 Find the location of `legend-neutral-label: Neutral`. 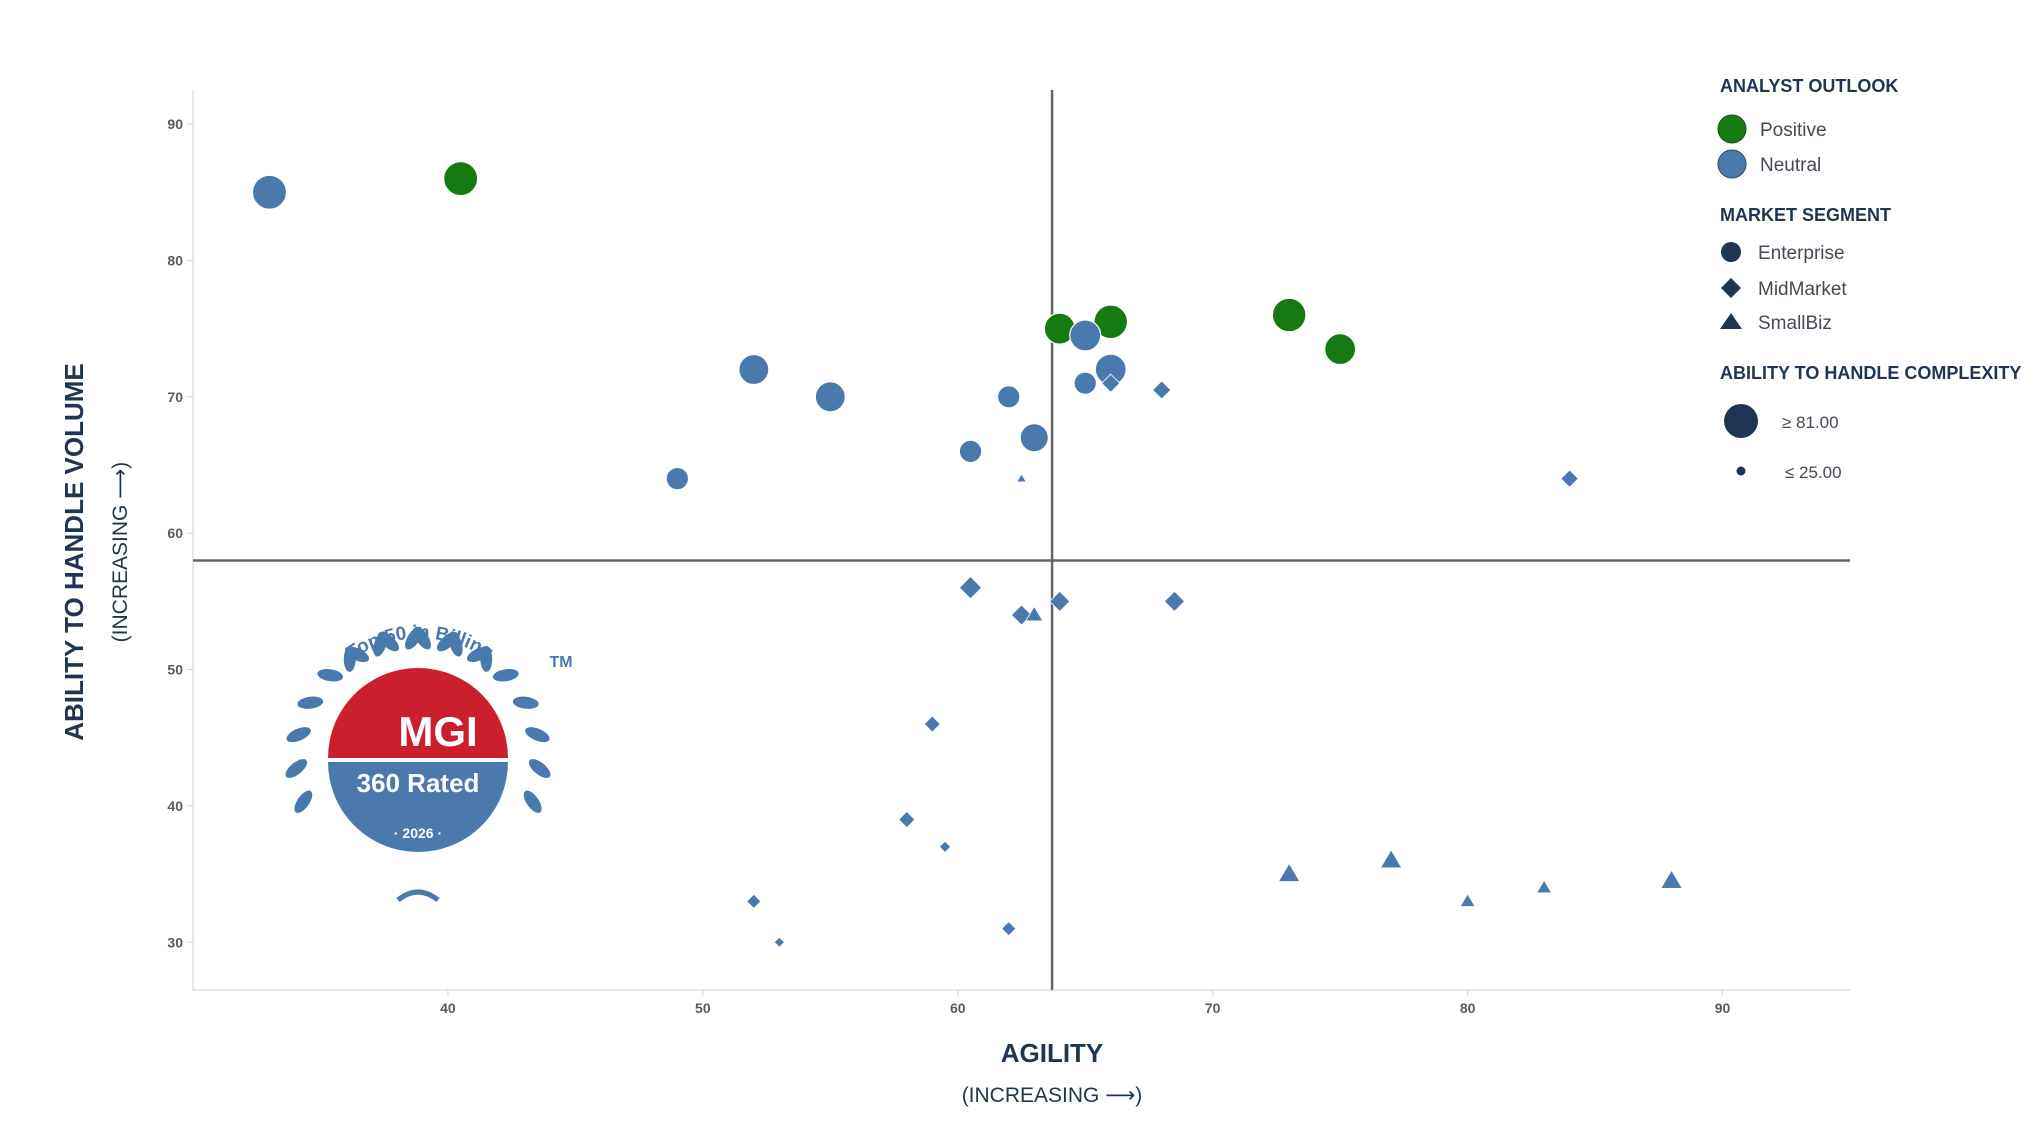

legend-neutral-label: Neutral is located at coordinates (1790, 165).